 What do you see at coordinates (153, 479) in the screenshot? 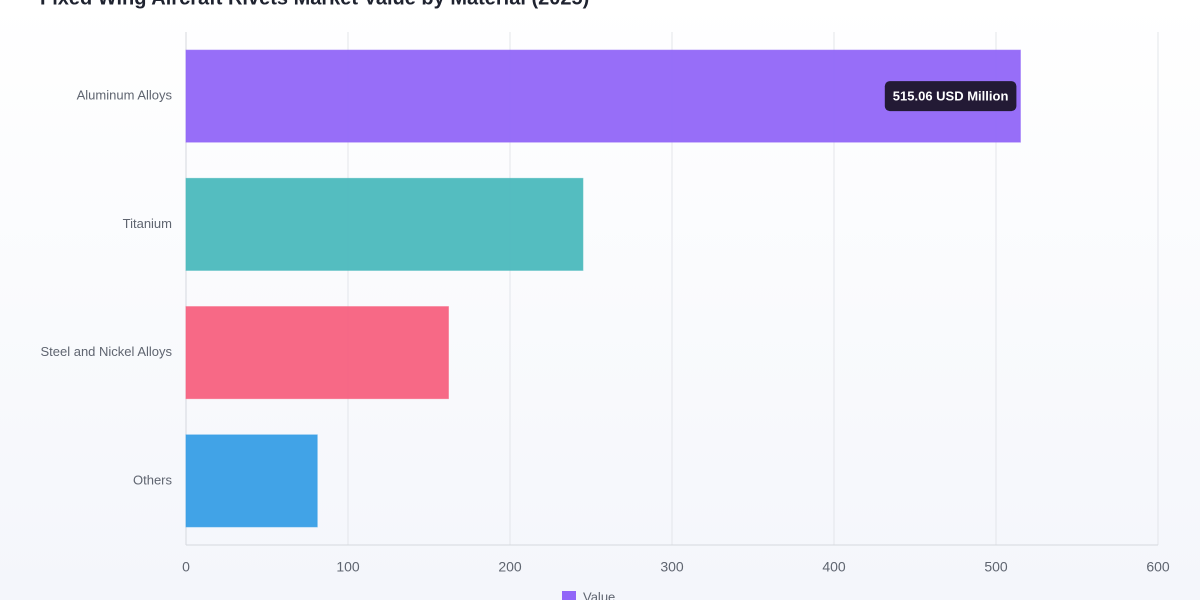
I see `y-tick-label: Others` at bounding box center [153, 479].